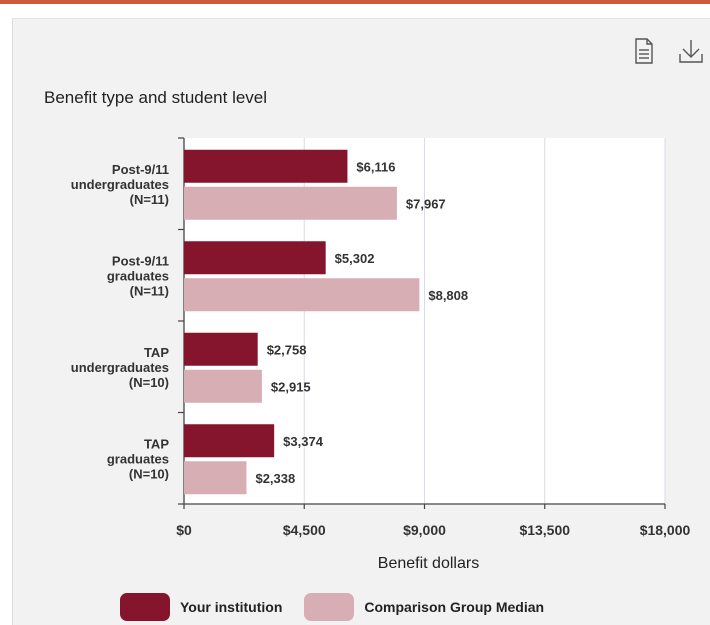 The width and height of the screenshot is (710, 625). I want to click on chart-legend: Your institution Comparison Group Median, so click(343, 607).